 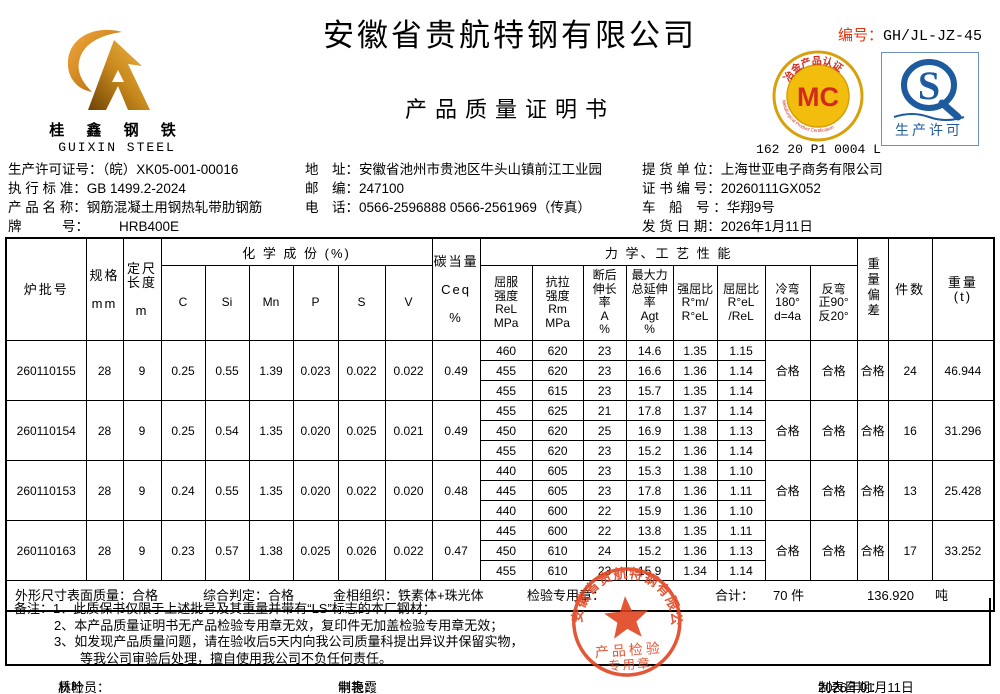 I want to click on cell-rm: 605, so click(x=557, y=470).